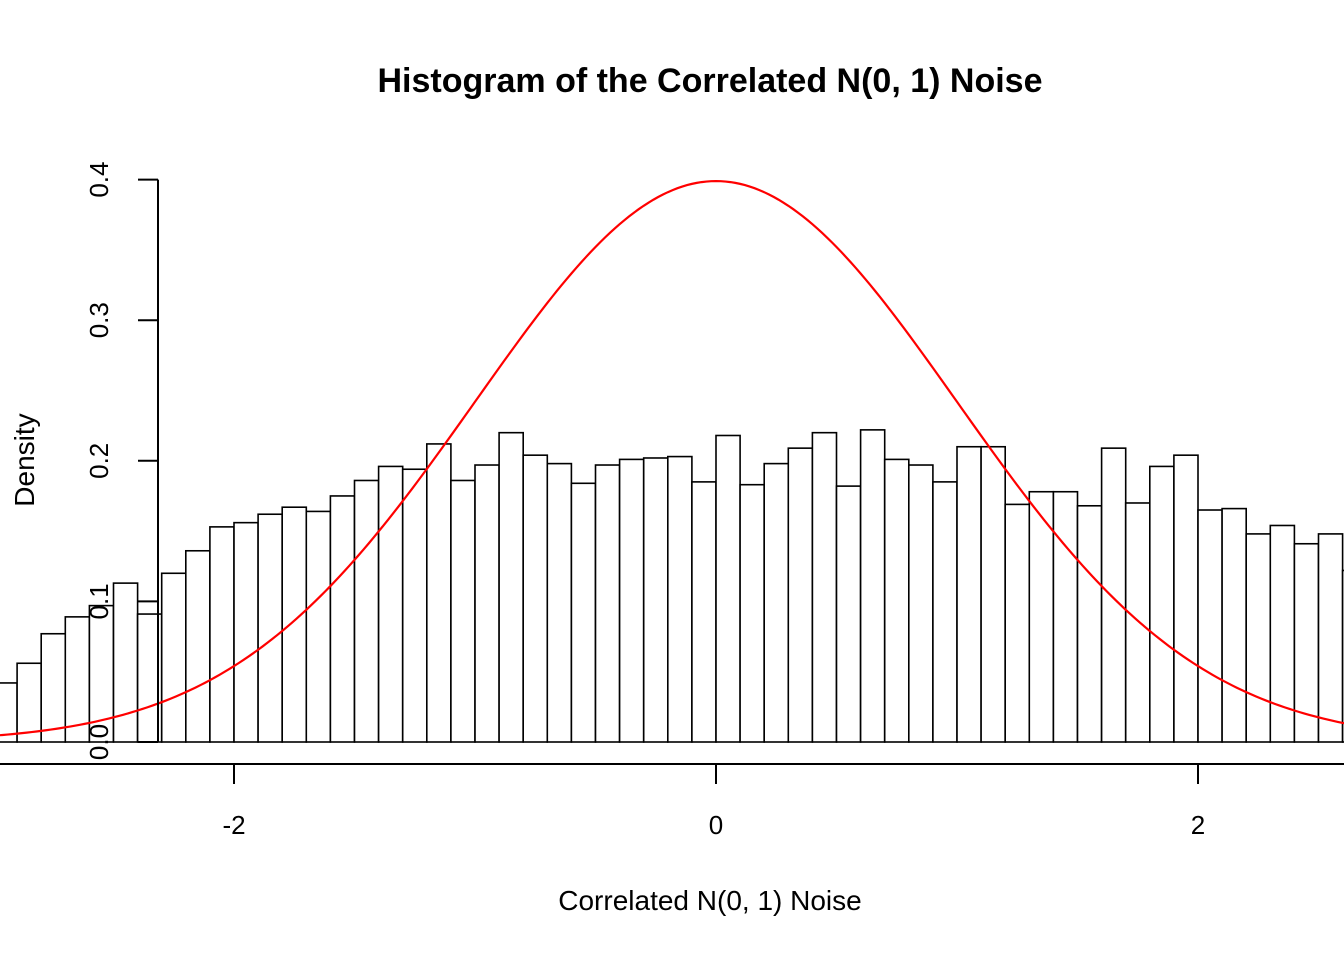  What do you see at coordinates (99, 742) in the screenshot?
I see `y-tick-label: 0.0` at bounding box center [99, 742].